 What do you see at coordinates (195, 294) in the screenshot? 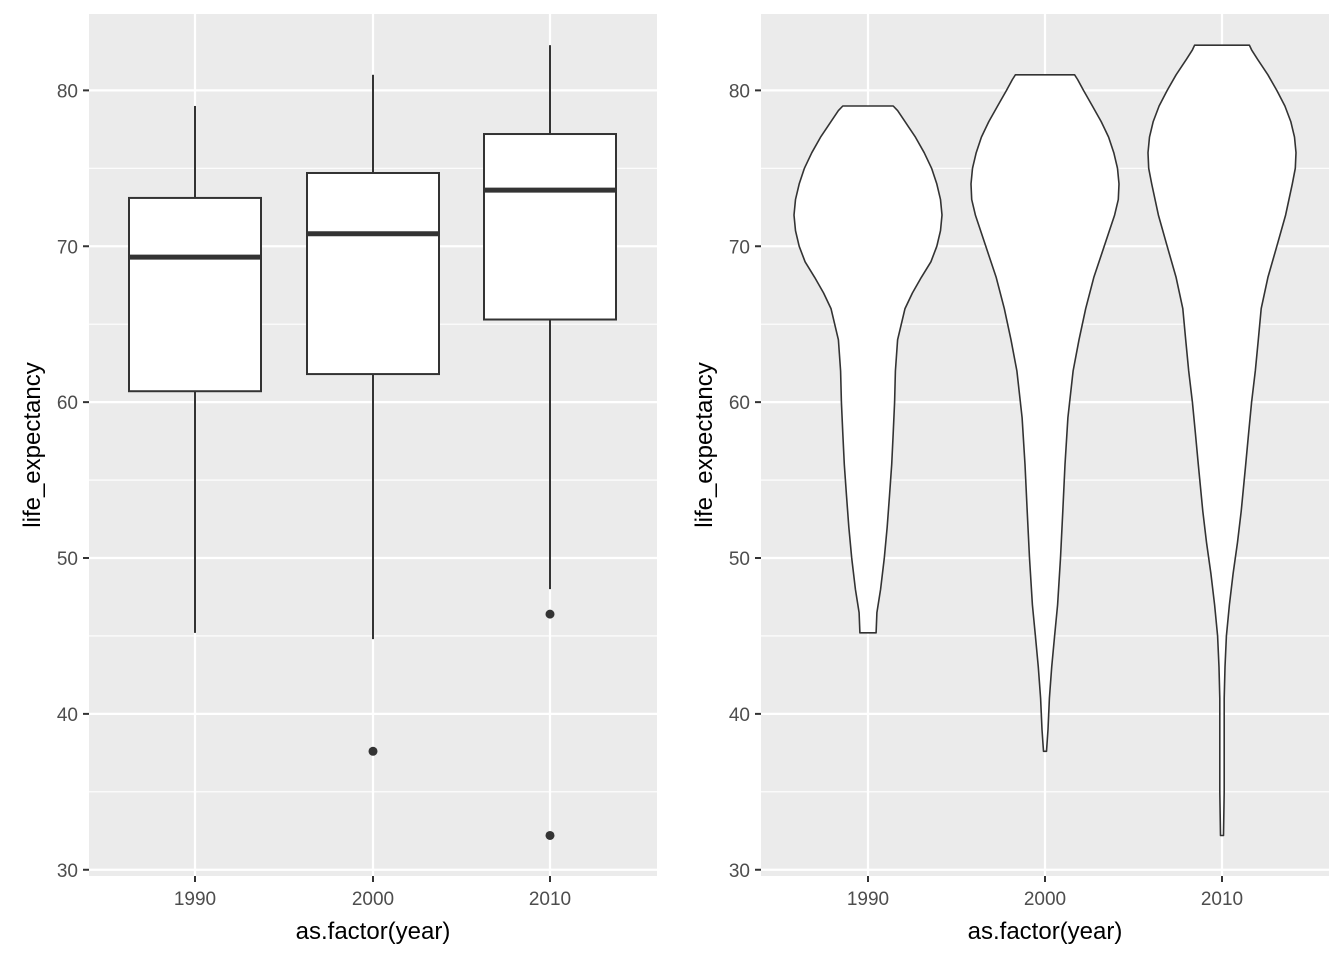
I see `box-1990` at bounding box center [195, 294].